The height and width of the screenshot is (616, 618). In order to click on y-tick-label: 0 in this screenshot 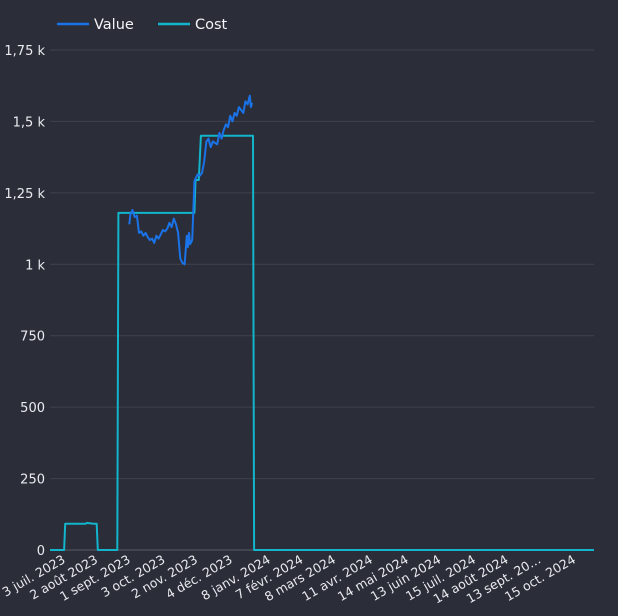, I will do `click(41, 551)`.